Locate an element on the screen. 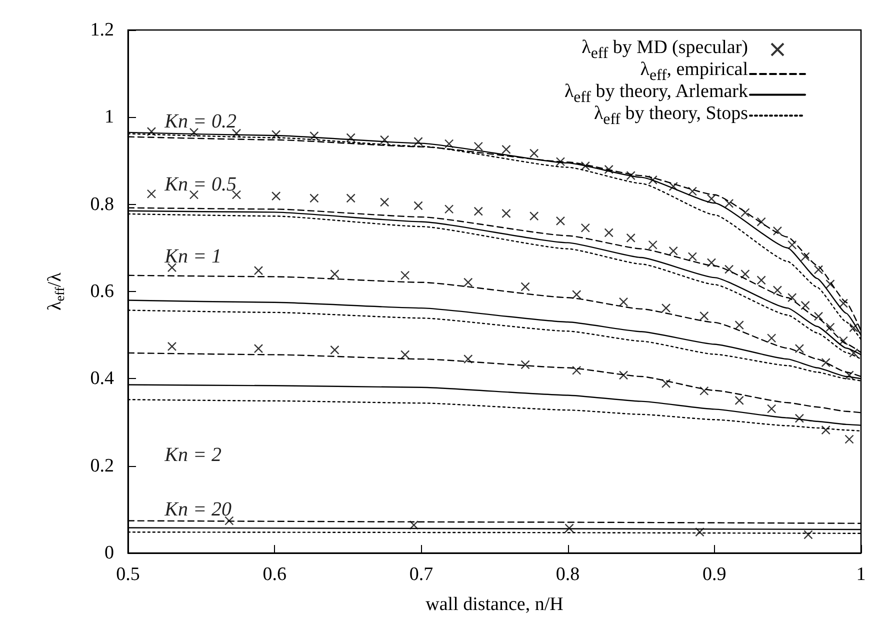 Image resolution: width=871 pixels, height=641 pixels. legend-label: λ$_{eff}$ by theory, Stops is located at coordinates (671, 116).